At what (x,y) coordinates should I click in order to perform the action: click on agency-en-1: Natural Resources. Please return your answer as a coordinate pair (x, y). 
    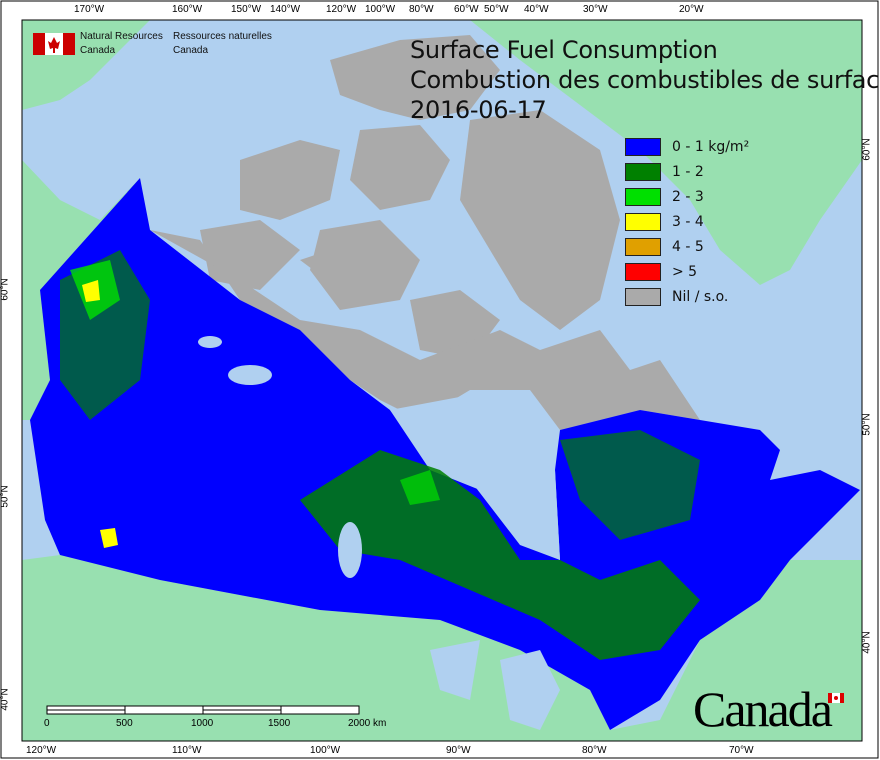
    Looking at the image, I should click on (121, 36).